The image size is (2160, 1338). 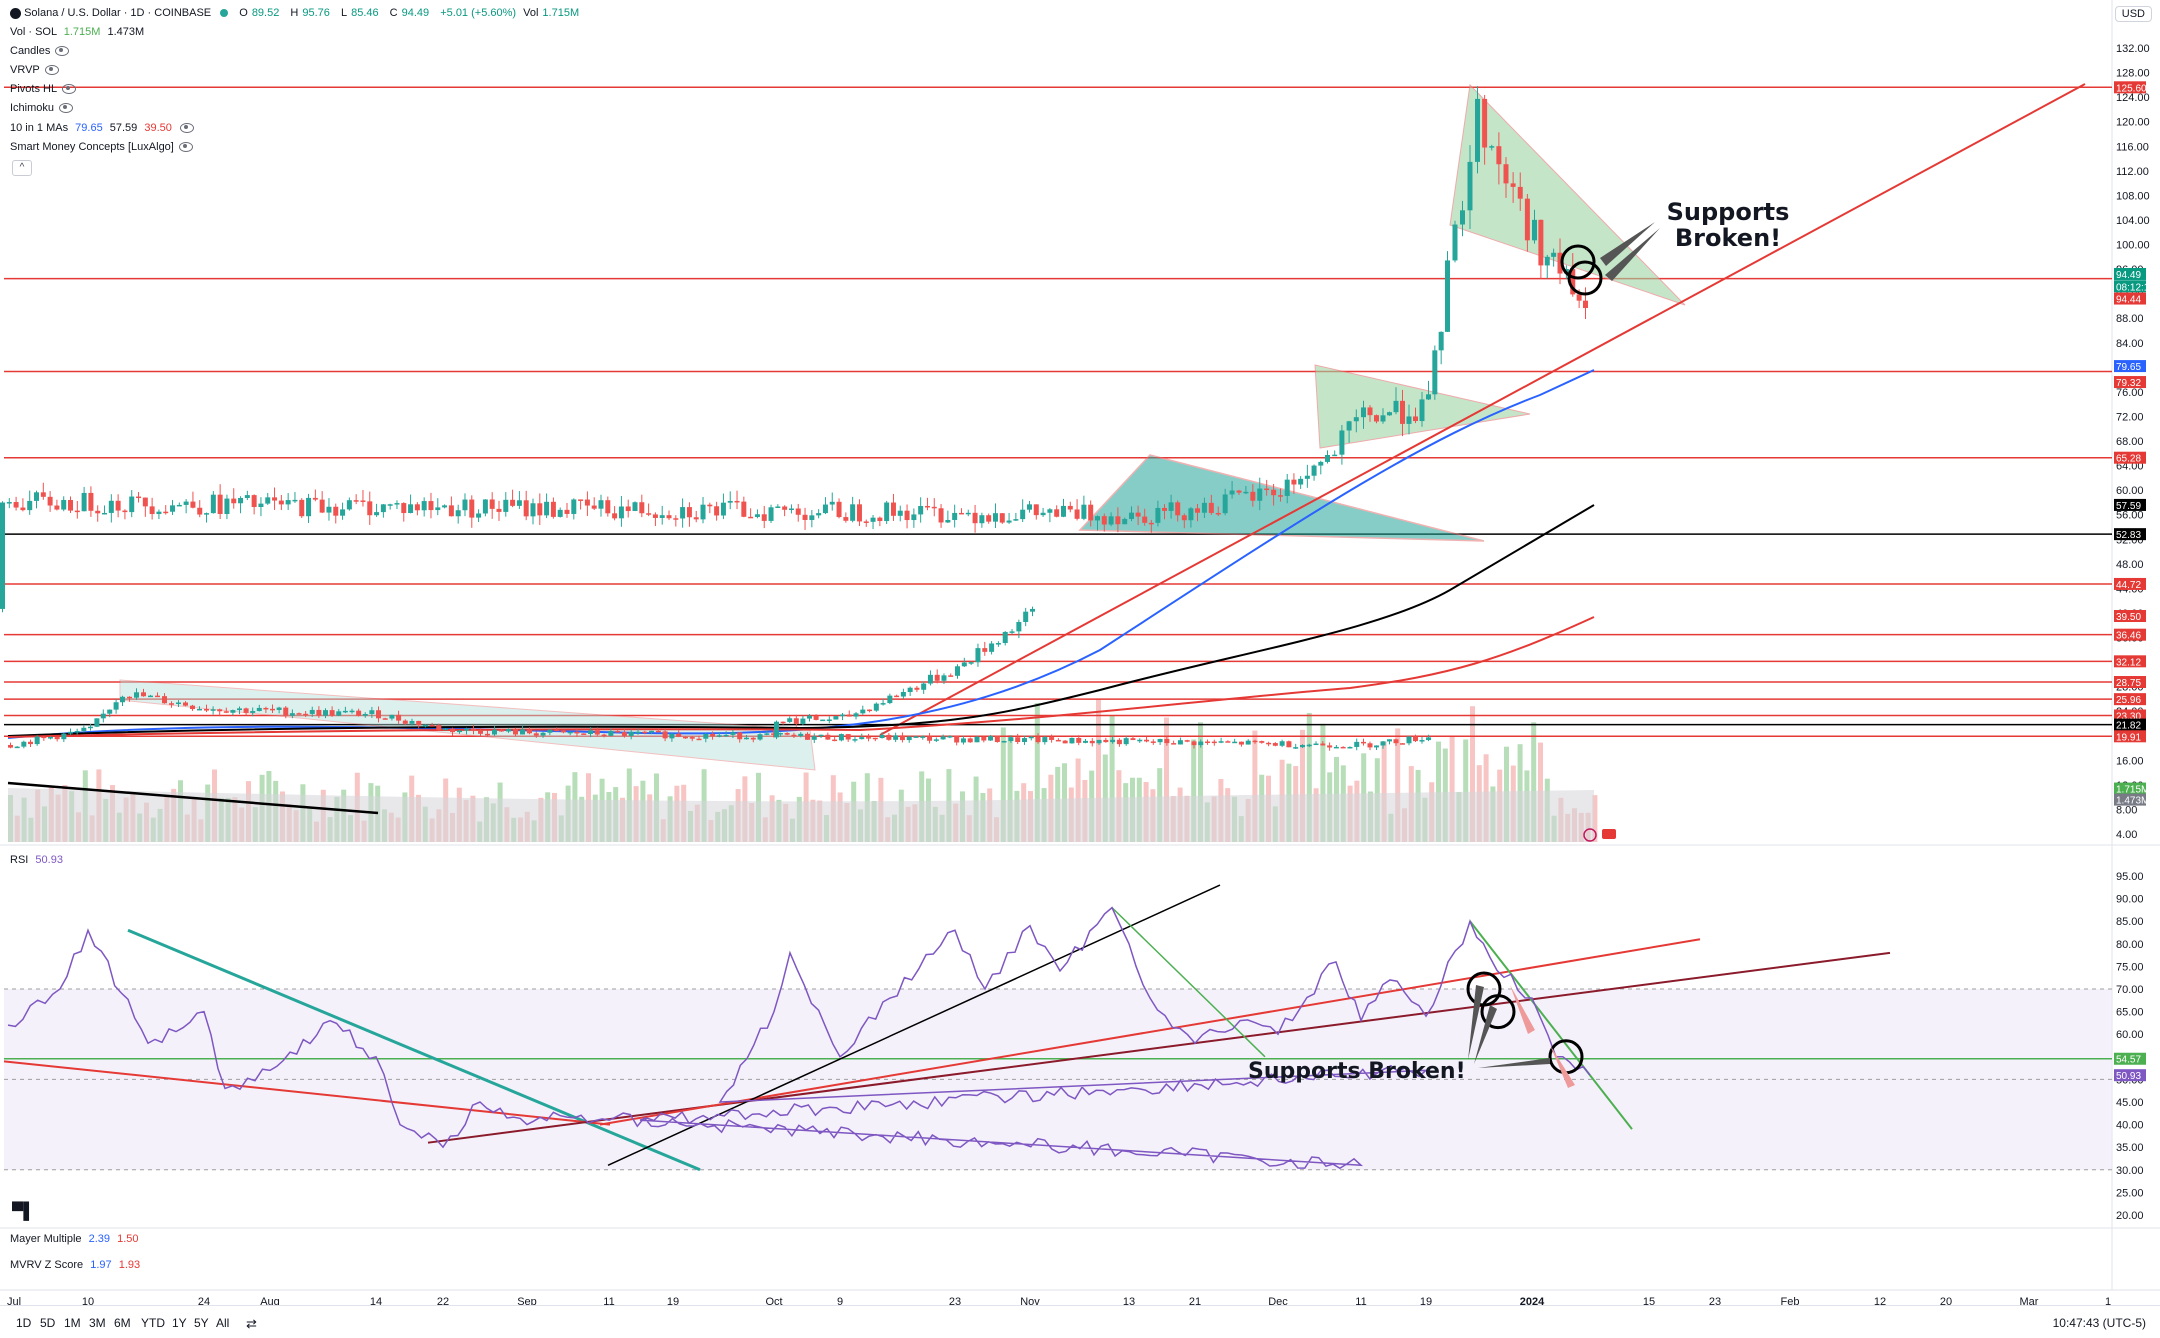 I want to click on collapse-legend-button: ^, so click(x=22, y=168).